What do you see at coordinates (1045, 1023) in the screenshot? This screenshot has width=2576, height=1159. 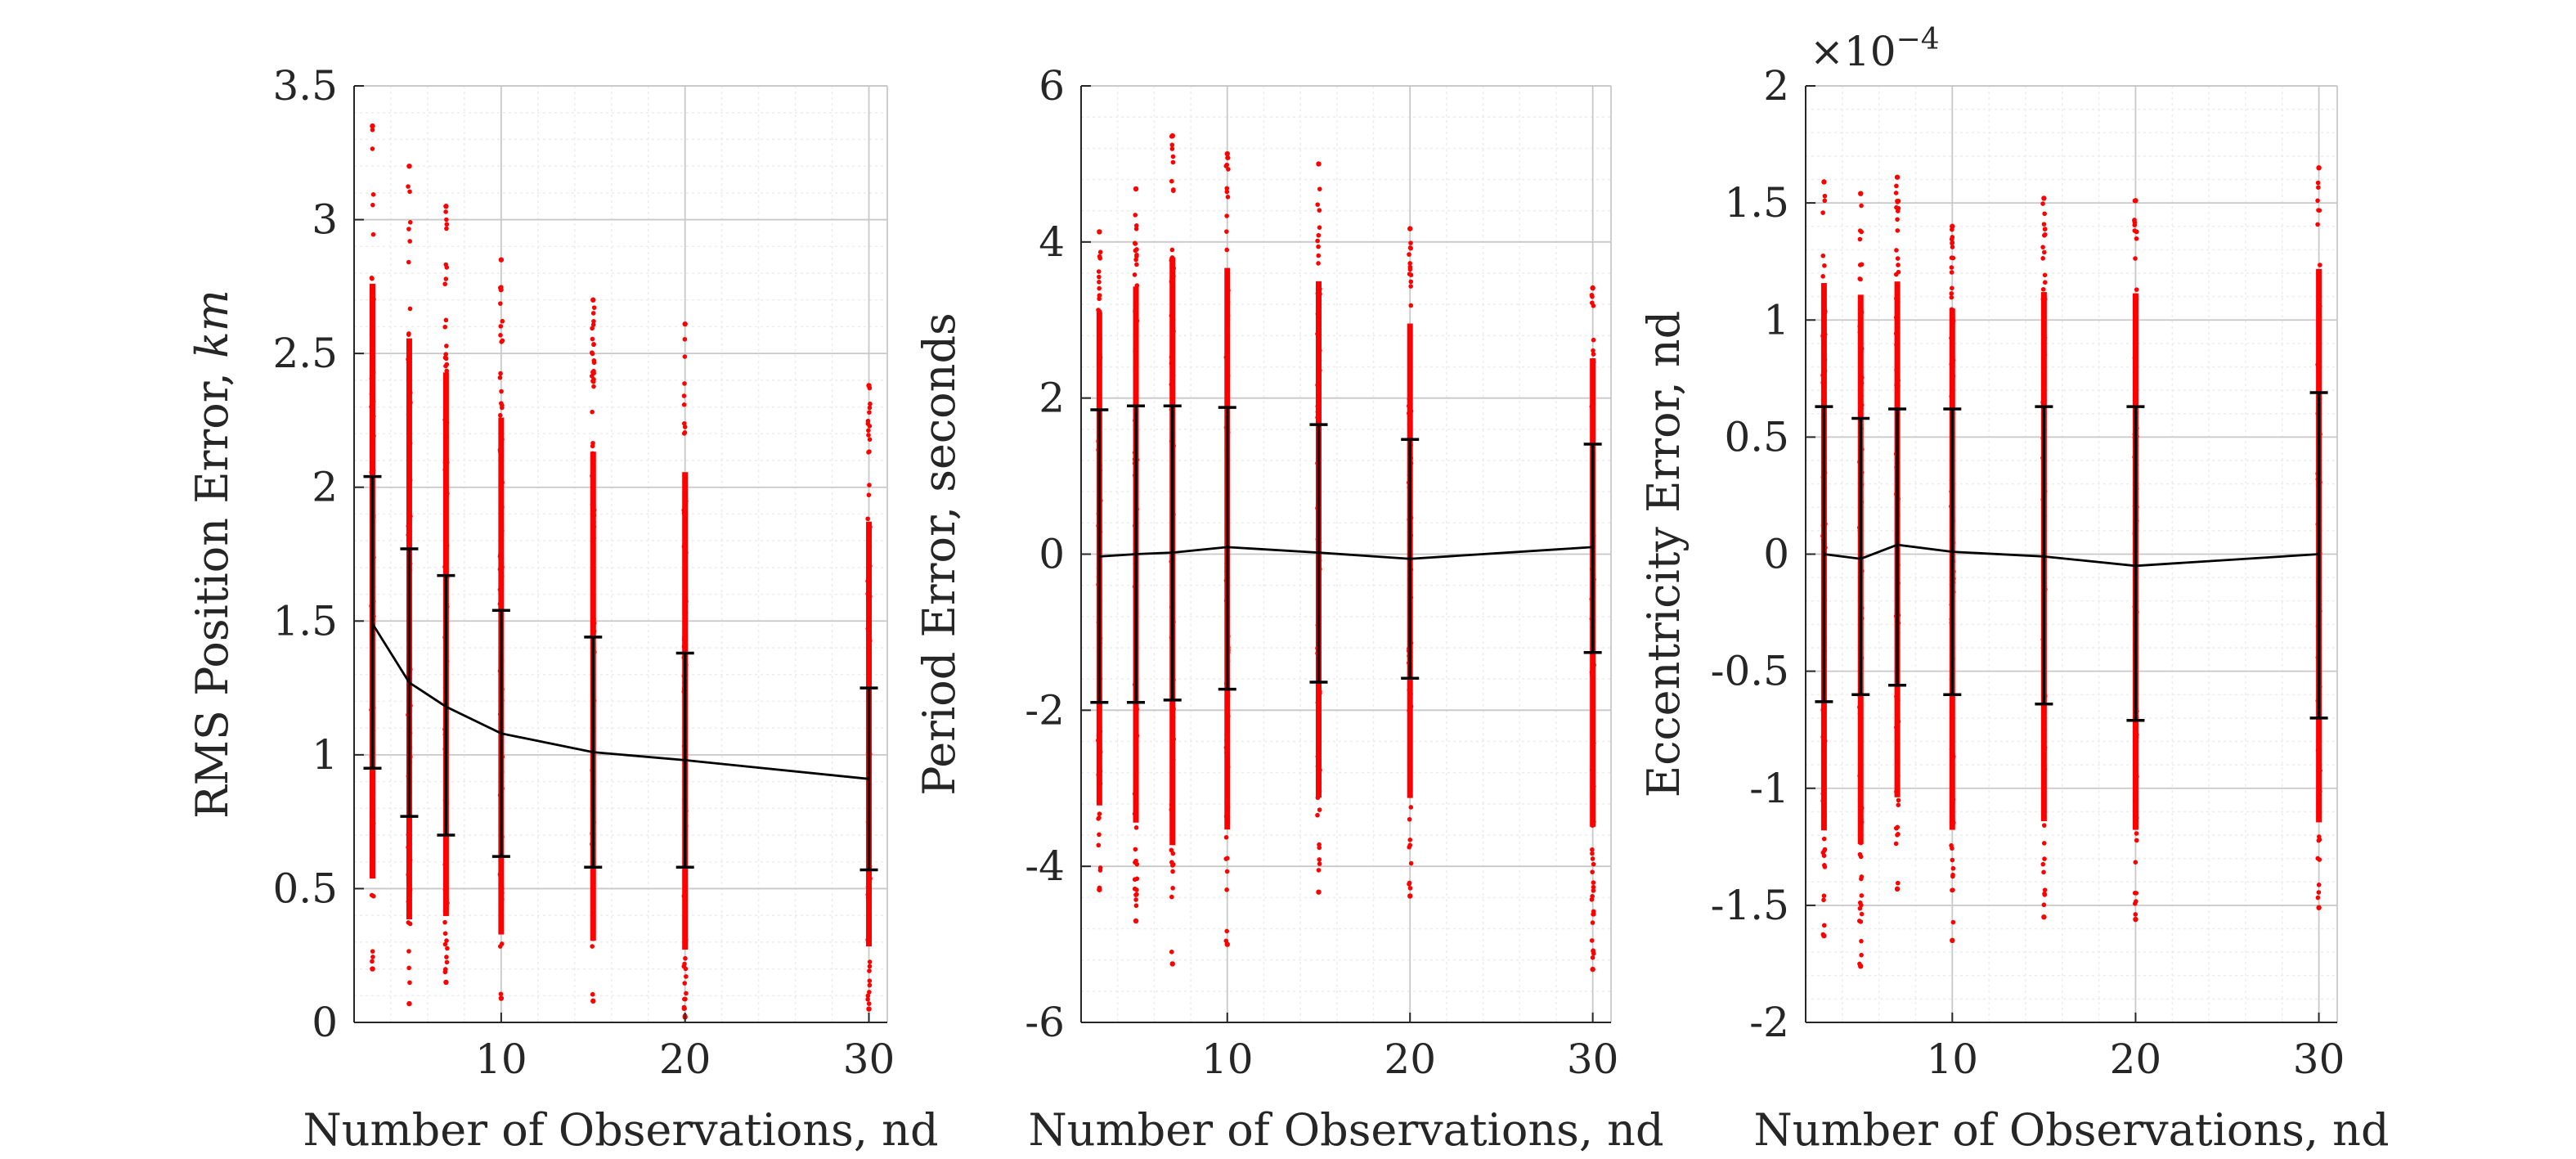 I see `y-tick-label: -6` at bounding box center [1045, 1023].